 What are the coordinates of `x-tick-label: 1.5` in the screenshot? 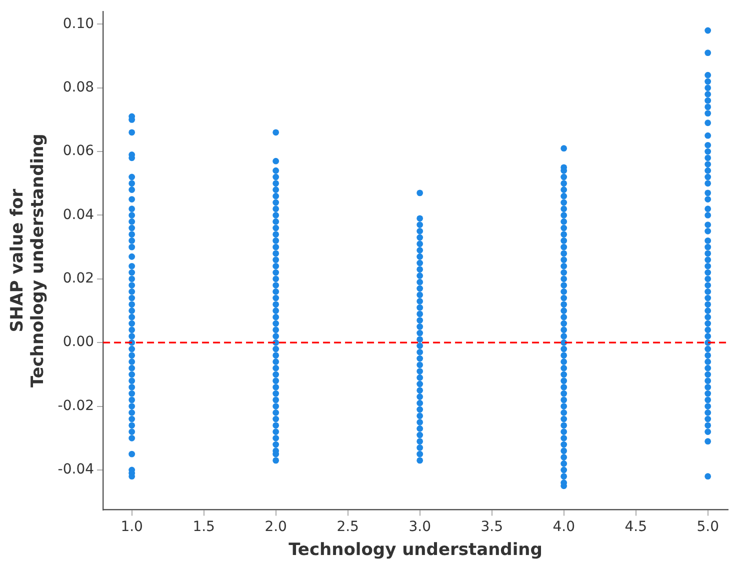 It's located at (203, 526).